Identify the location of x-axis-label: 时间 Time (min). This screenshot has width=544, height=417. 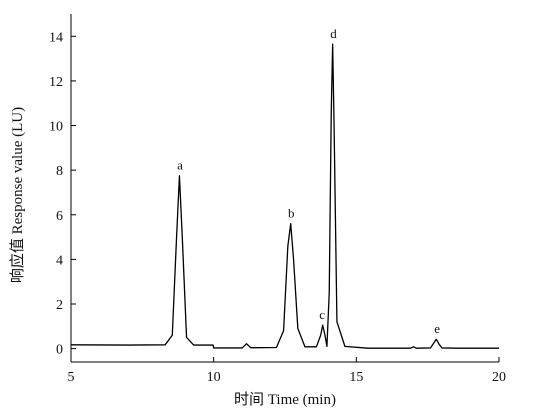
(285, 399).